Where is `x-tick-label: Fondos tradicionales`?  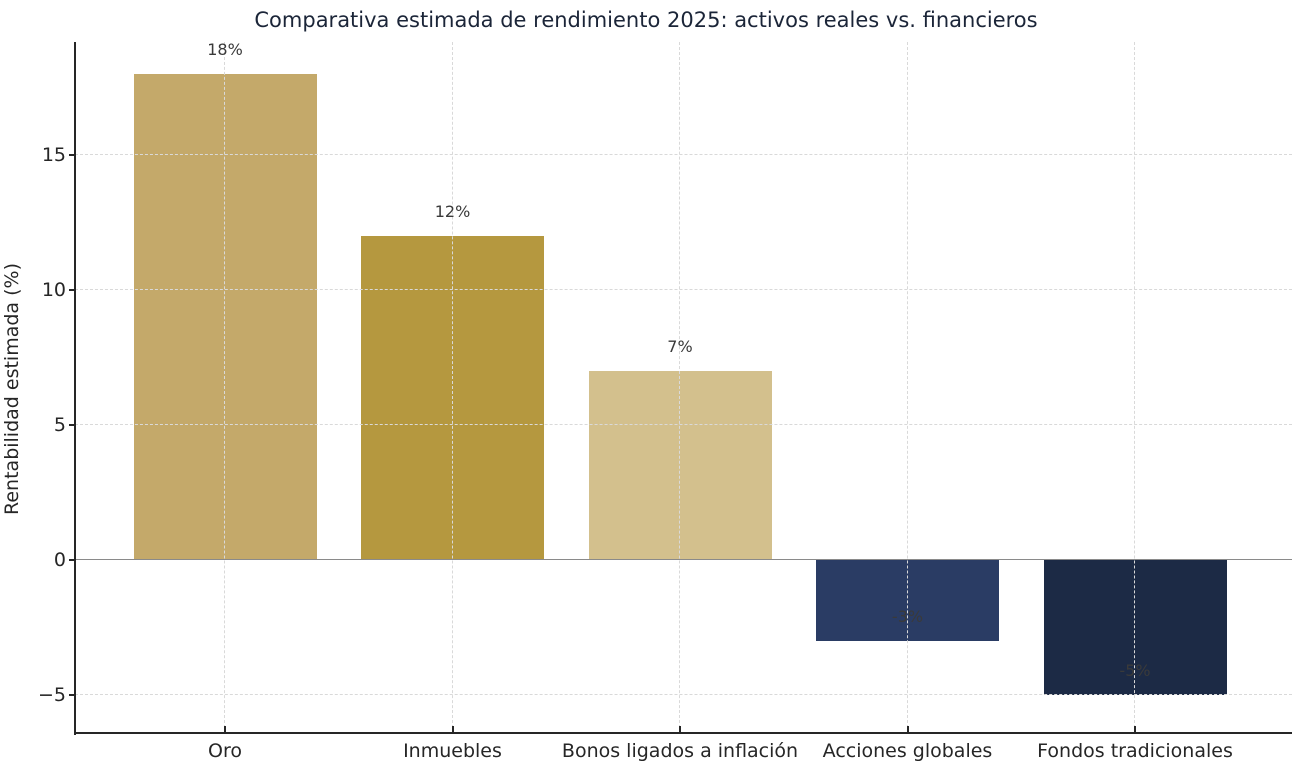 x-tick-label: Fondos tradicionales is located at coordinates (1135, 751).